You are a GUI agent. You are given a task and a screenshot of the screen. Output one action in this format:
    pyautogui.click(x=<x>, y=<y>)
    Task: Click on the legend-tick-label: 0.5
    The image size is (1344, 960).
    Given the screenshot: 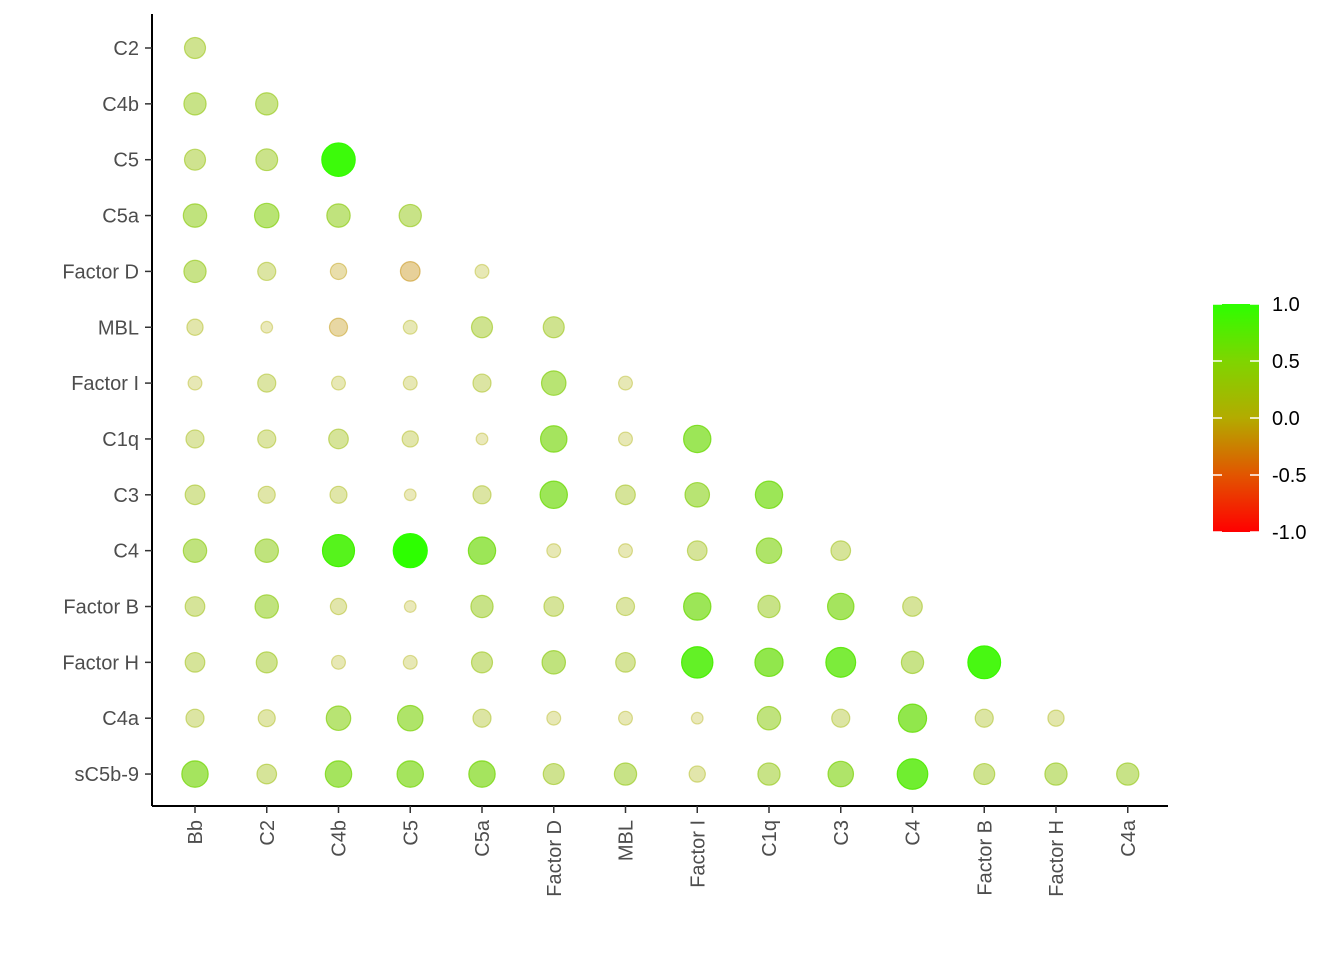 What is the action you would take?
    pyautogui.click(x=1286, y=362)
    